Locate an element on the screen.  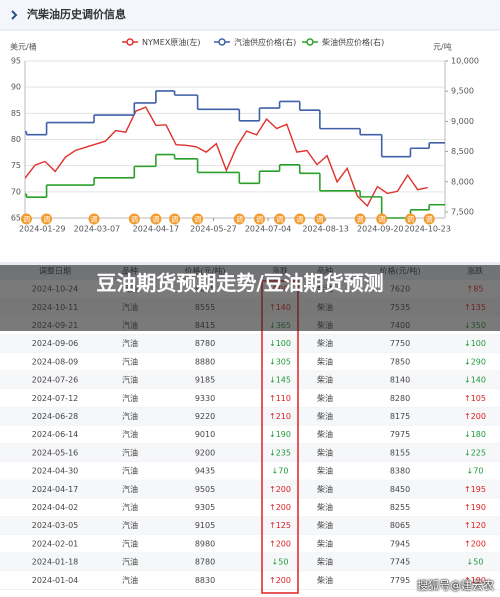
y2-tick-label: 9,500 is located at coordinates (462, 91).